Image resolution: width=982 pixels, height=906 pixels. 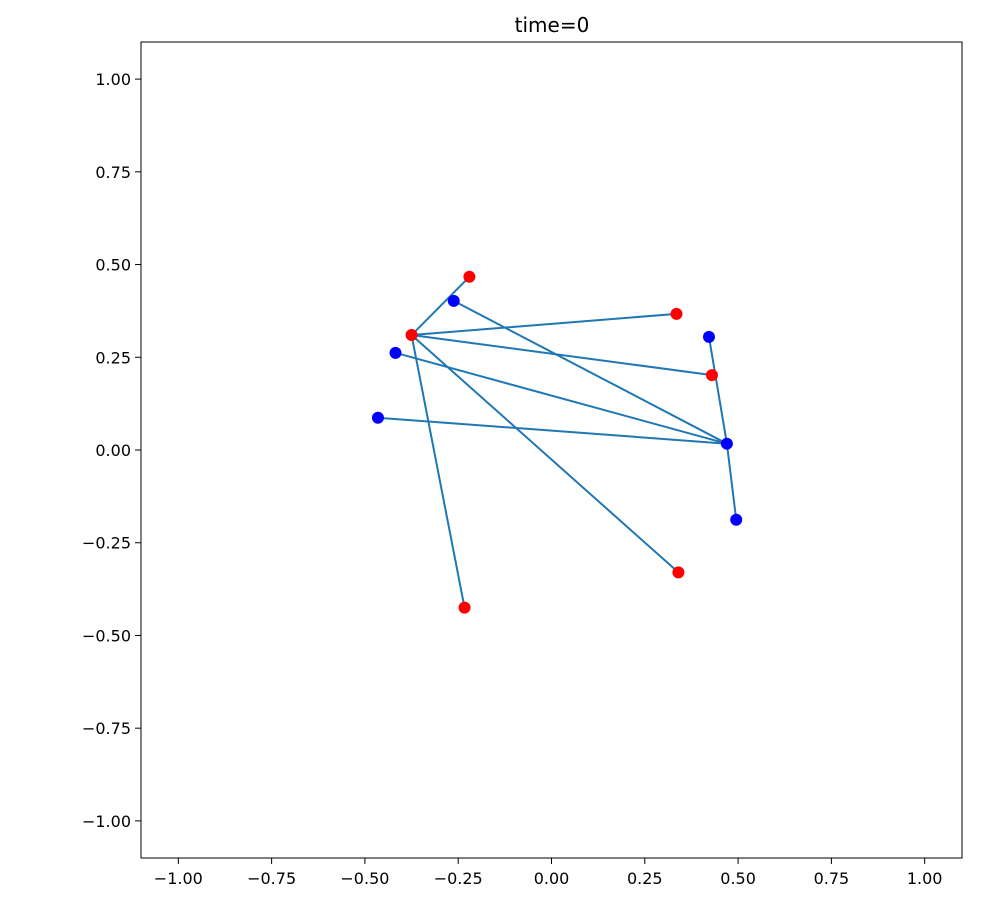 I want to click on y-tick-label: 1.00, so click(x=113, y=79).